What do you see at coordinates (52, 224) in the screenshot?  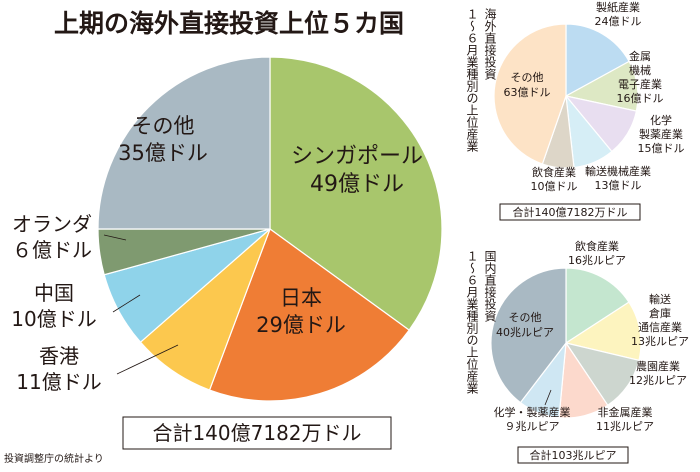 I see `main-label-netherlands: オランダ` at bounding box center [52, 224].